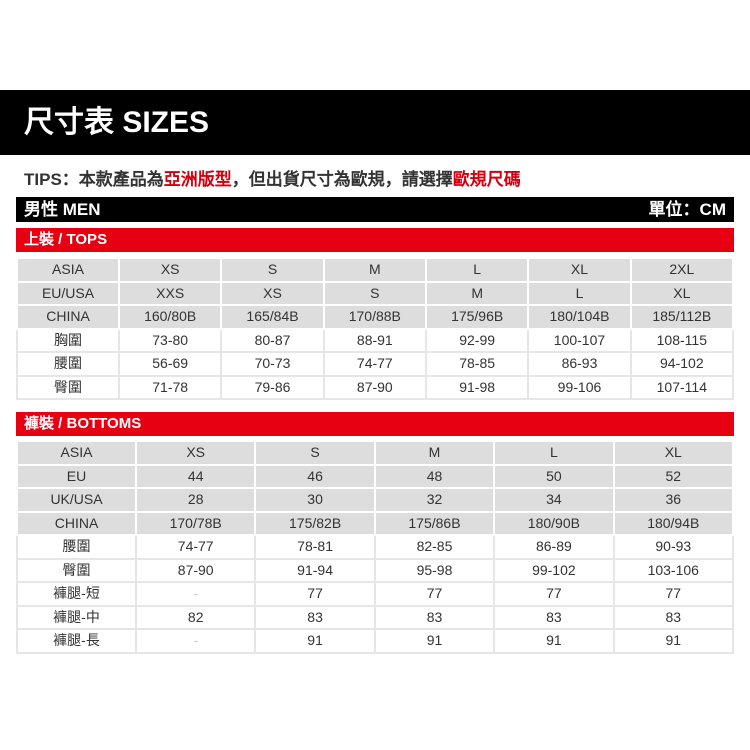  I want to click on table-row: ASIA XS S M L XL, so click(375, 453).